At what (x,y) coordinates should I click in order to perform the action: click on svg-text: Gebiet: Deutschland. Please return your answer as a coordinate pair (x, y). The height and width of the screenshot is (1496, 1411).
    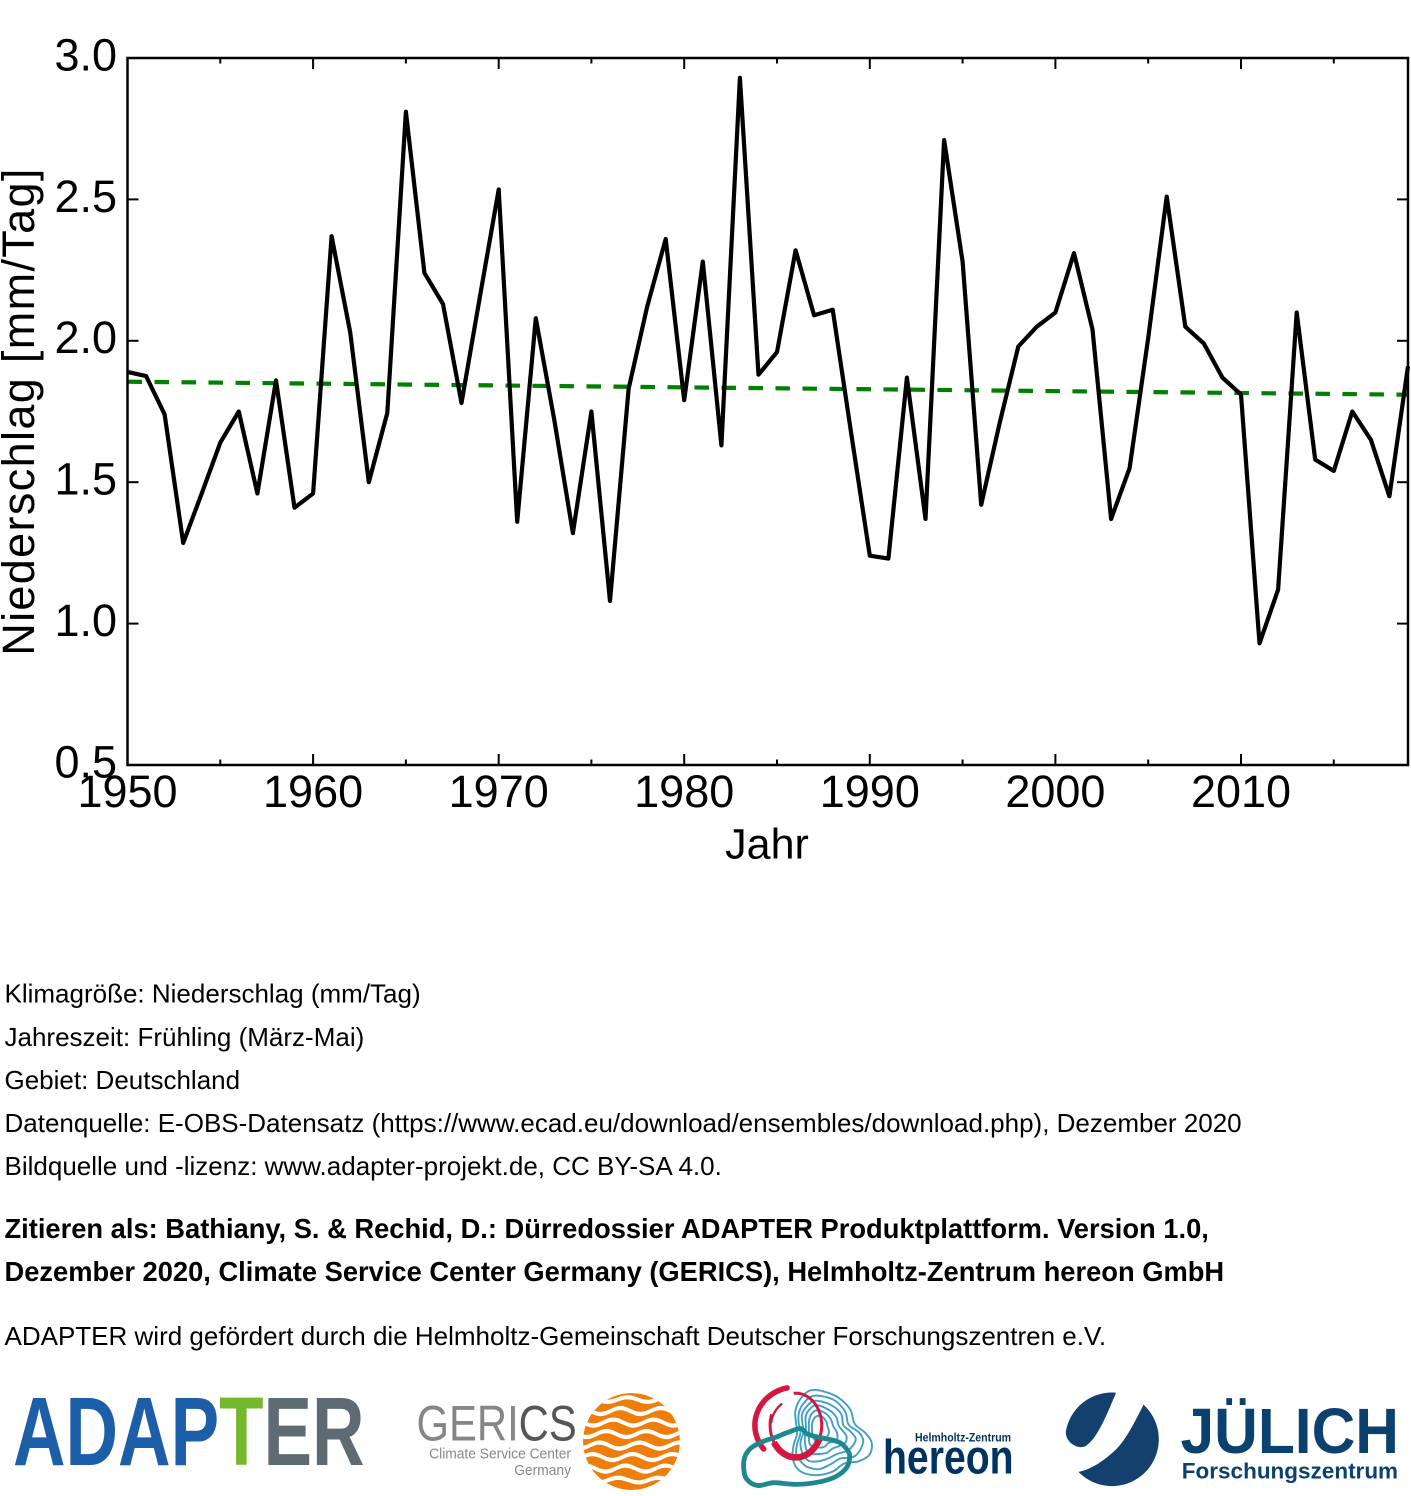
    Looking at the image, I should click on (123, 1080).